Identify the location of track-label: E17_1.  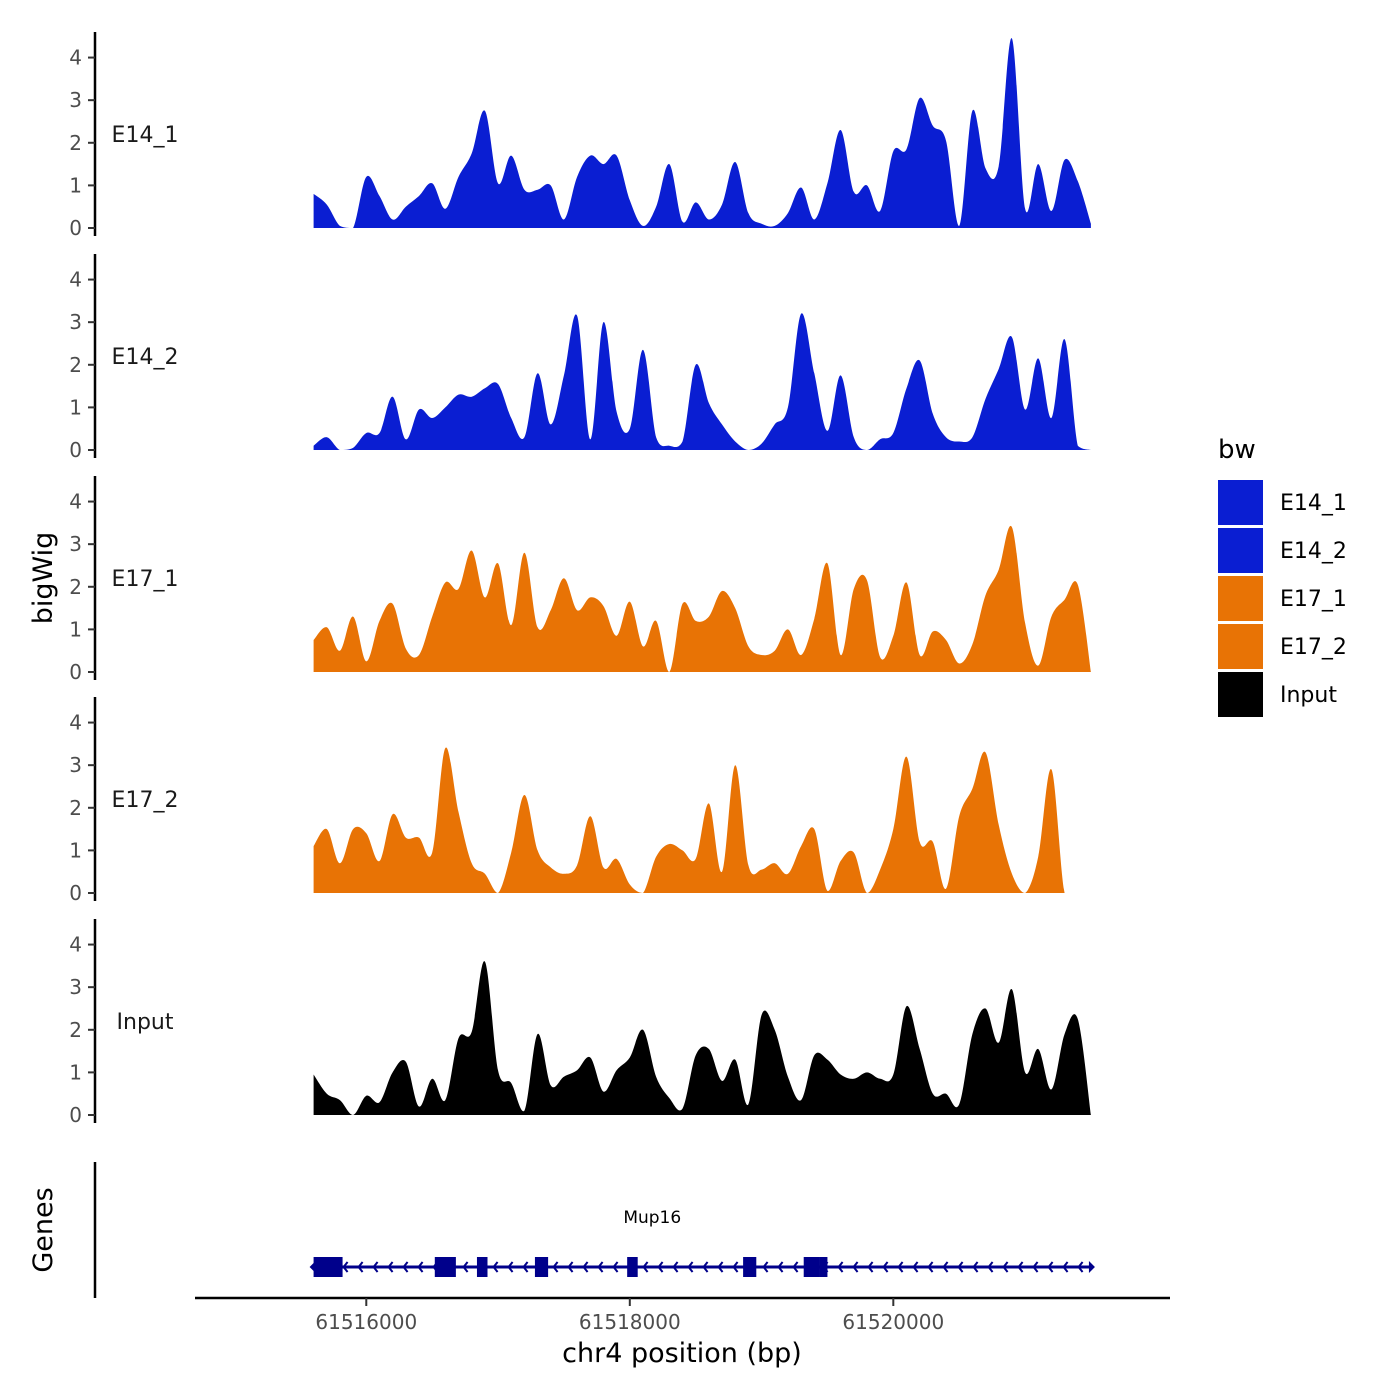
(145, 579).